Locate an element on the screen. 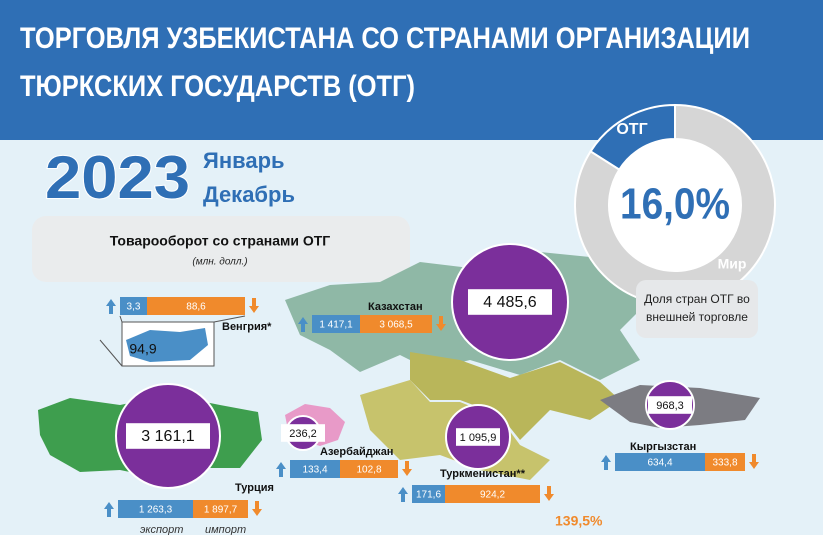 This screenshot has width=823, height=540. inset-lines is located at coordinates (172, 341).